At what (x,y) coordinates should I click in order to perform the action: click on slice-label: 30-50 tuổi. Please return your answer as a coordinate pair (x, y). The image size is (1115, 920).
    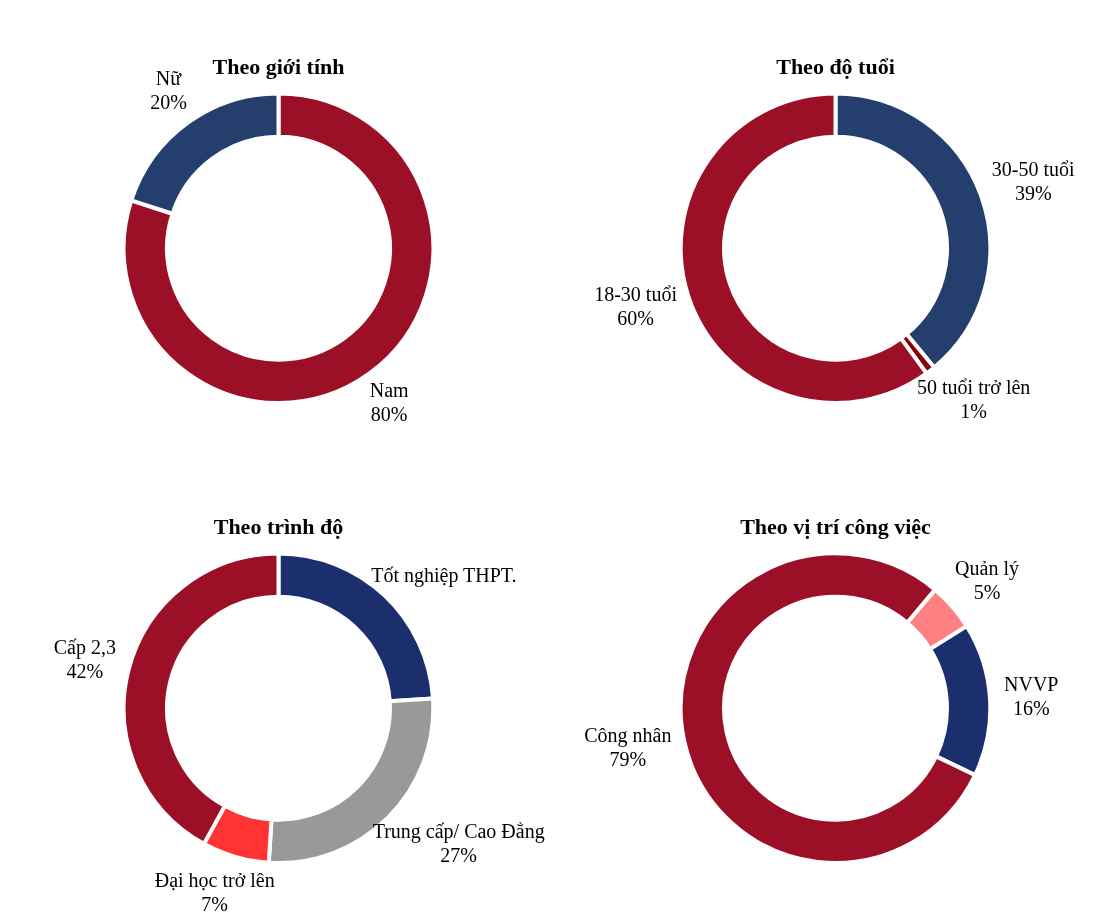
    Looking at the image, I should click on (1033, 169).